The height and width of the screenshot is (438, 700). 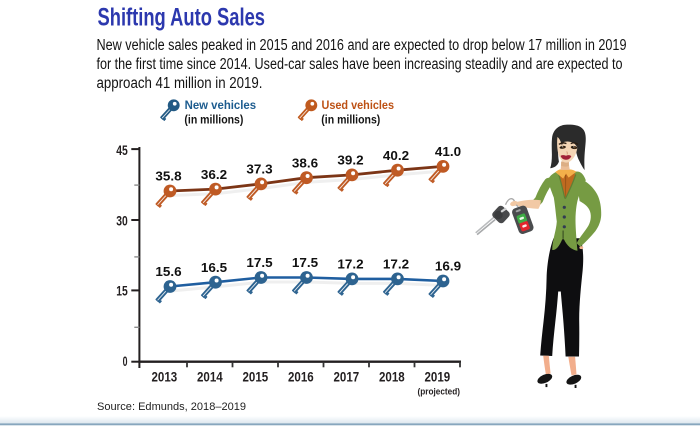 What do you see at coordinates (301, 376) in the screenshot?
I see `svg-text: 2016` at bounding box center [301, 376].